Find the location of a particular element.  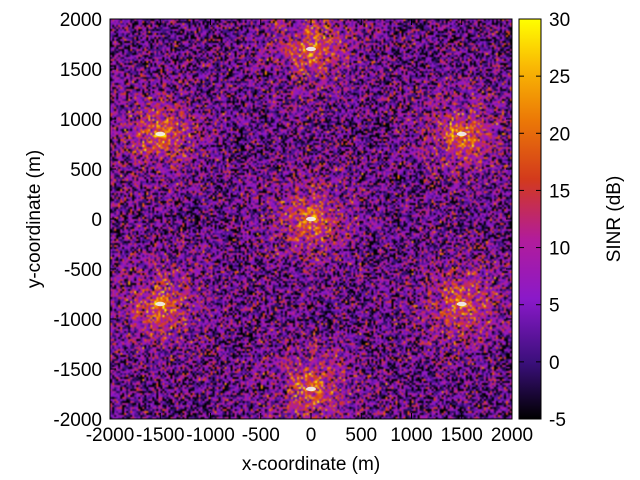

colorbar-tick-label: 0 is located at coordinates (554, 363).